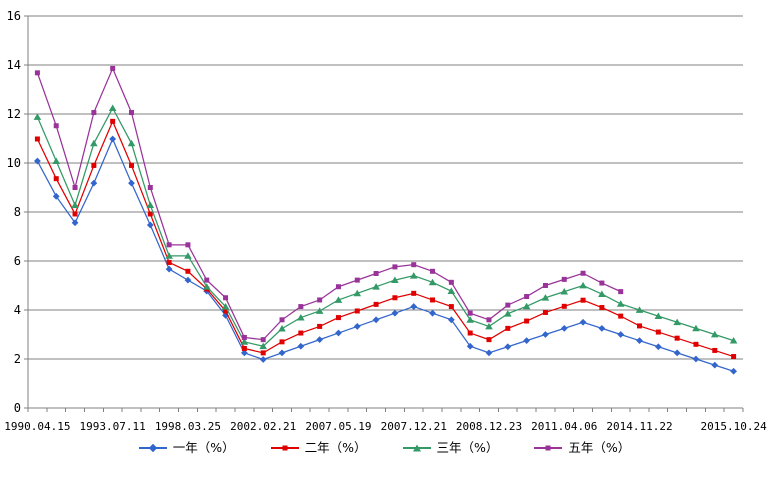 This screenshot has width=769, height=479. Describe the element at coordinates (186, 448) in the screenshot. I see `legend-item-1year: 一年（%）` at that location.